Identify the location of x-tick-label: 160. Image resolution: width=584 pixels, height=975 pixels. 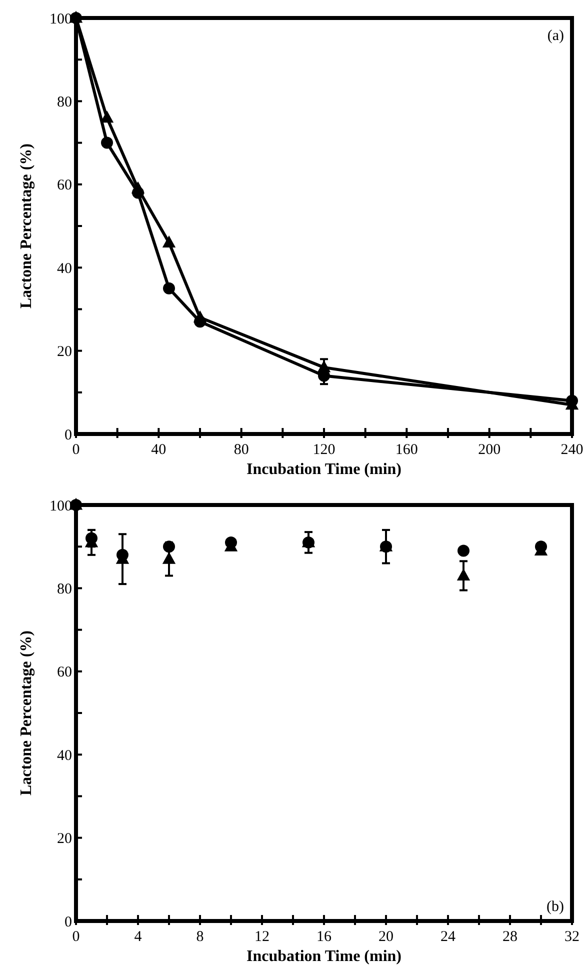
(406, 450).